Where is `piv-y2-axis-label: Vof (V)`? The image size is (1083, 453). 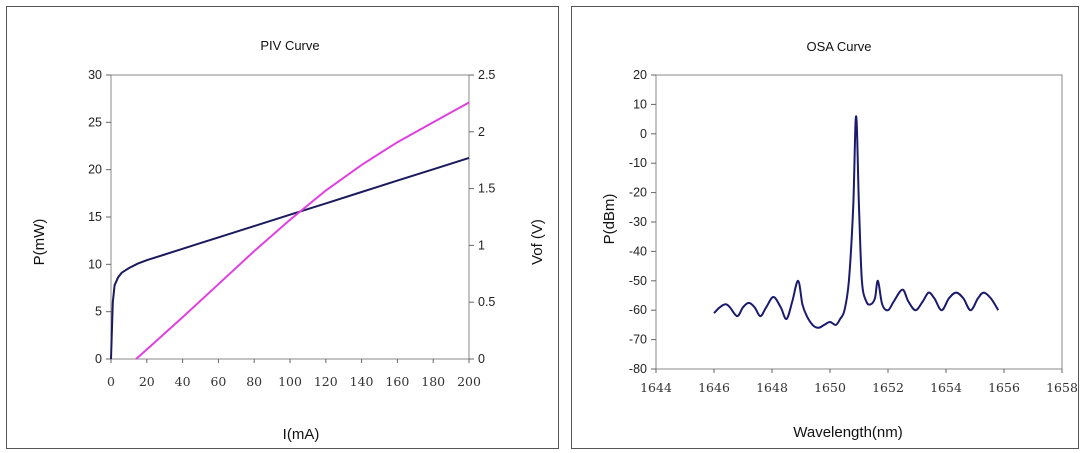 piv-y2-axis-label: Vof (V) is located at coordinates (537, 242).